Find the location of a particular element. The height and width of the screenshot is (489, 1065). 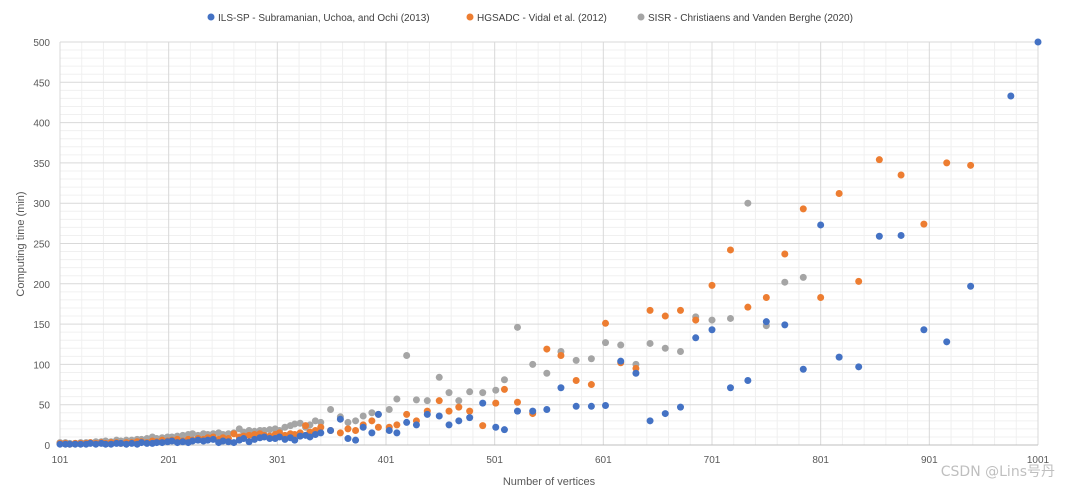

x-tick-label: 401 is located at coordinates (386, 460).